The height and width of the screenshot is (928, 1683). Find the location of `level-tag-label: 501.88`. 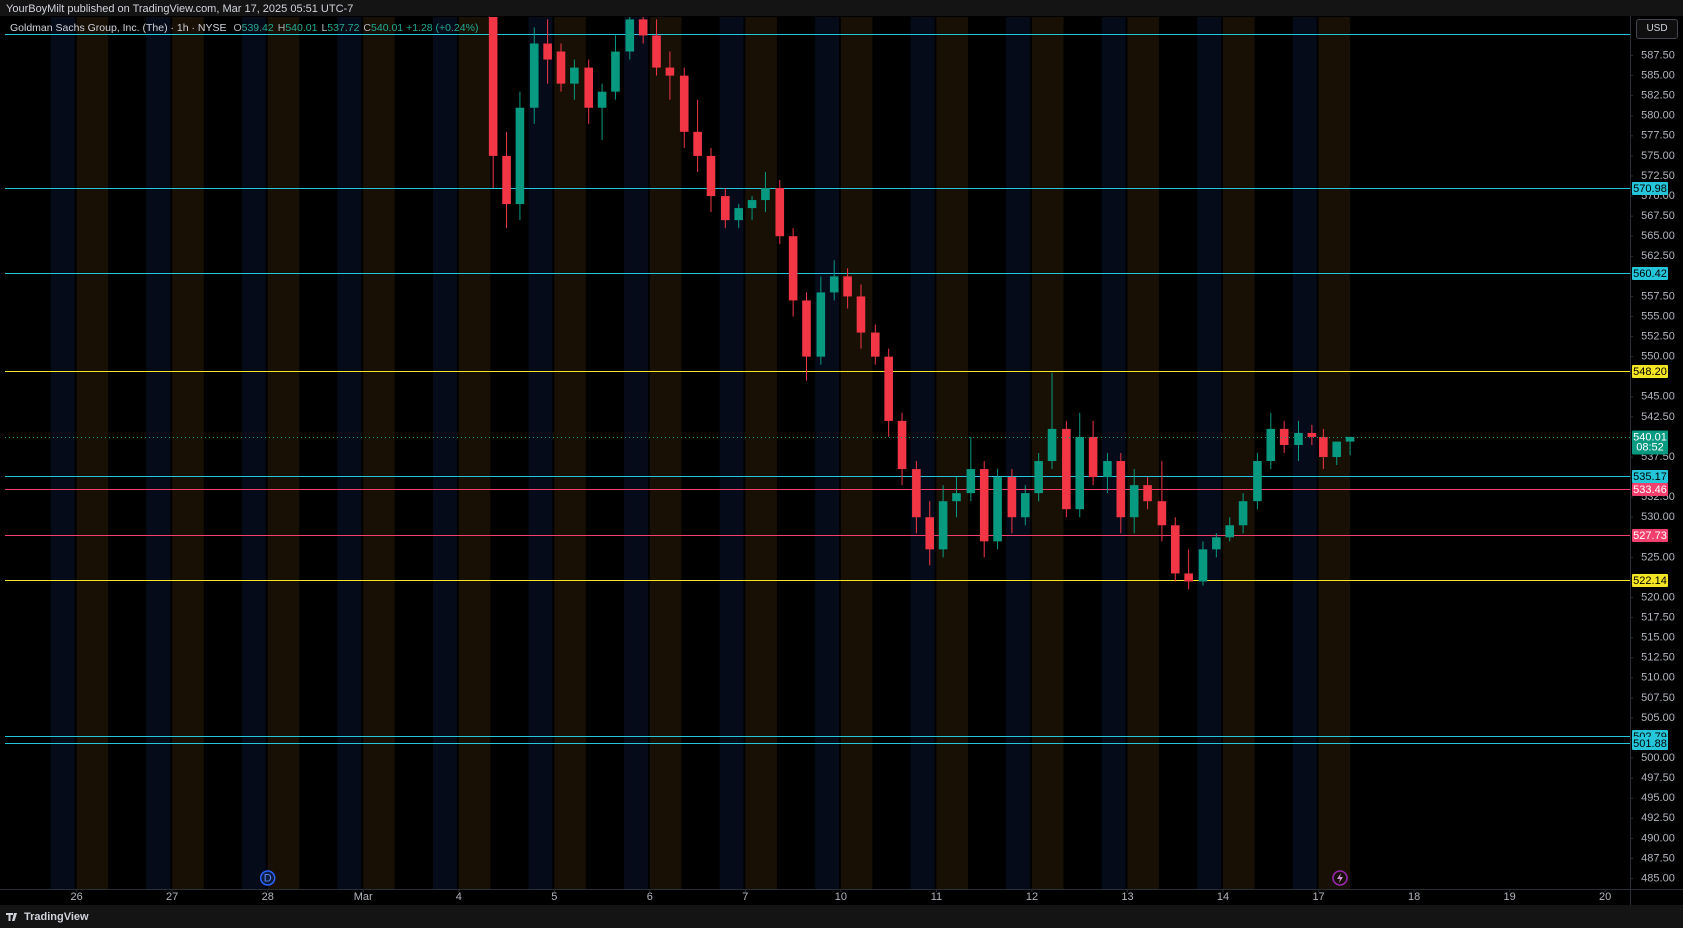

level-tag-label: 501.88 is located at coordinates (1650, 744).